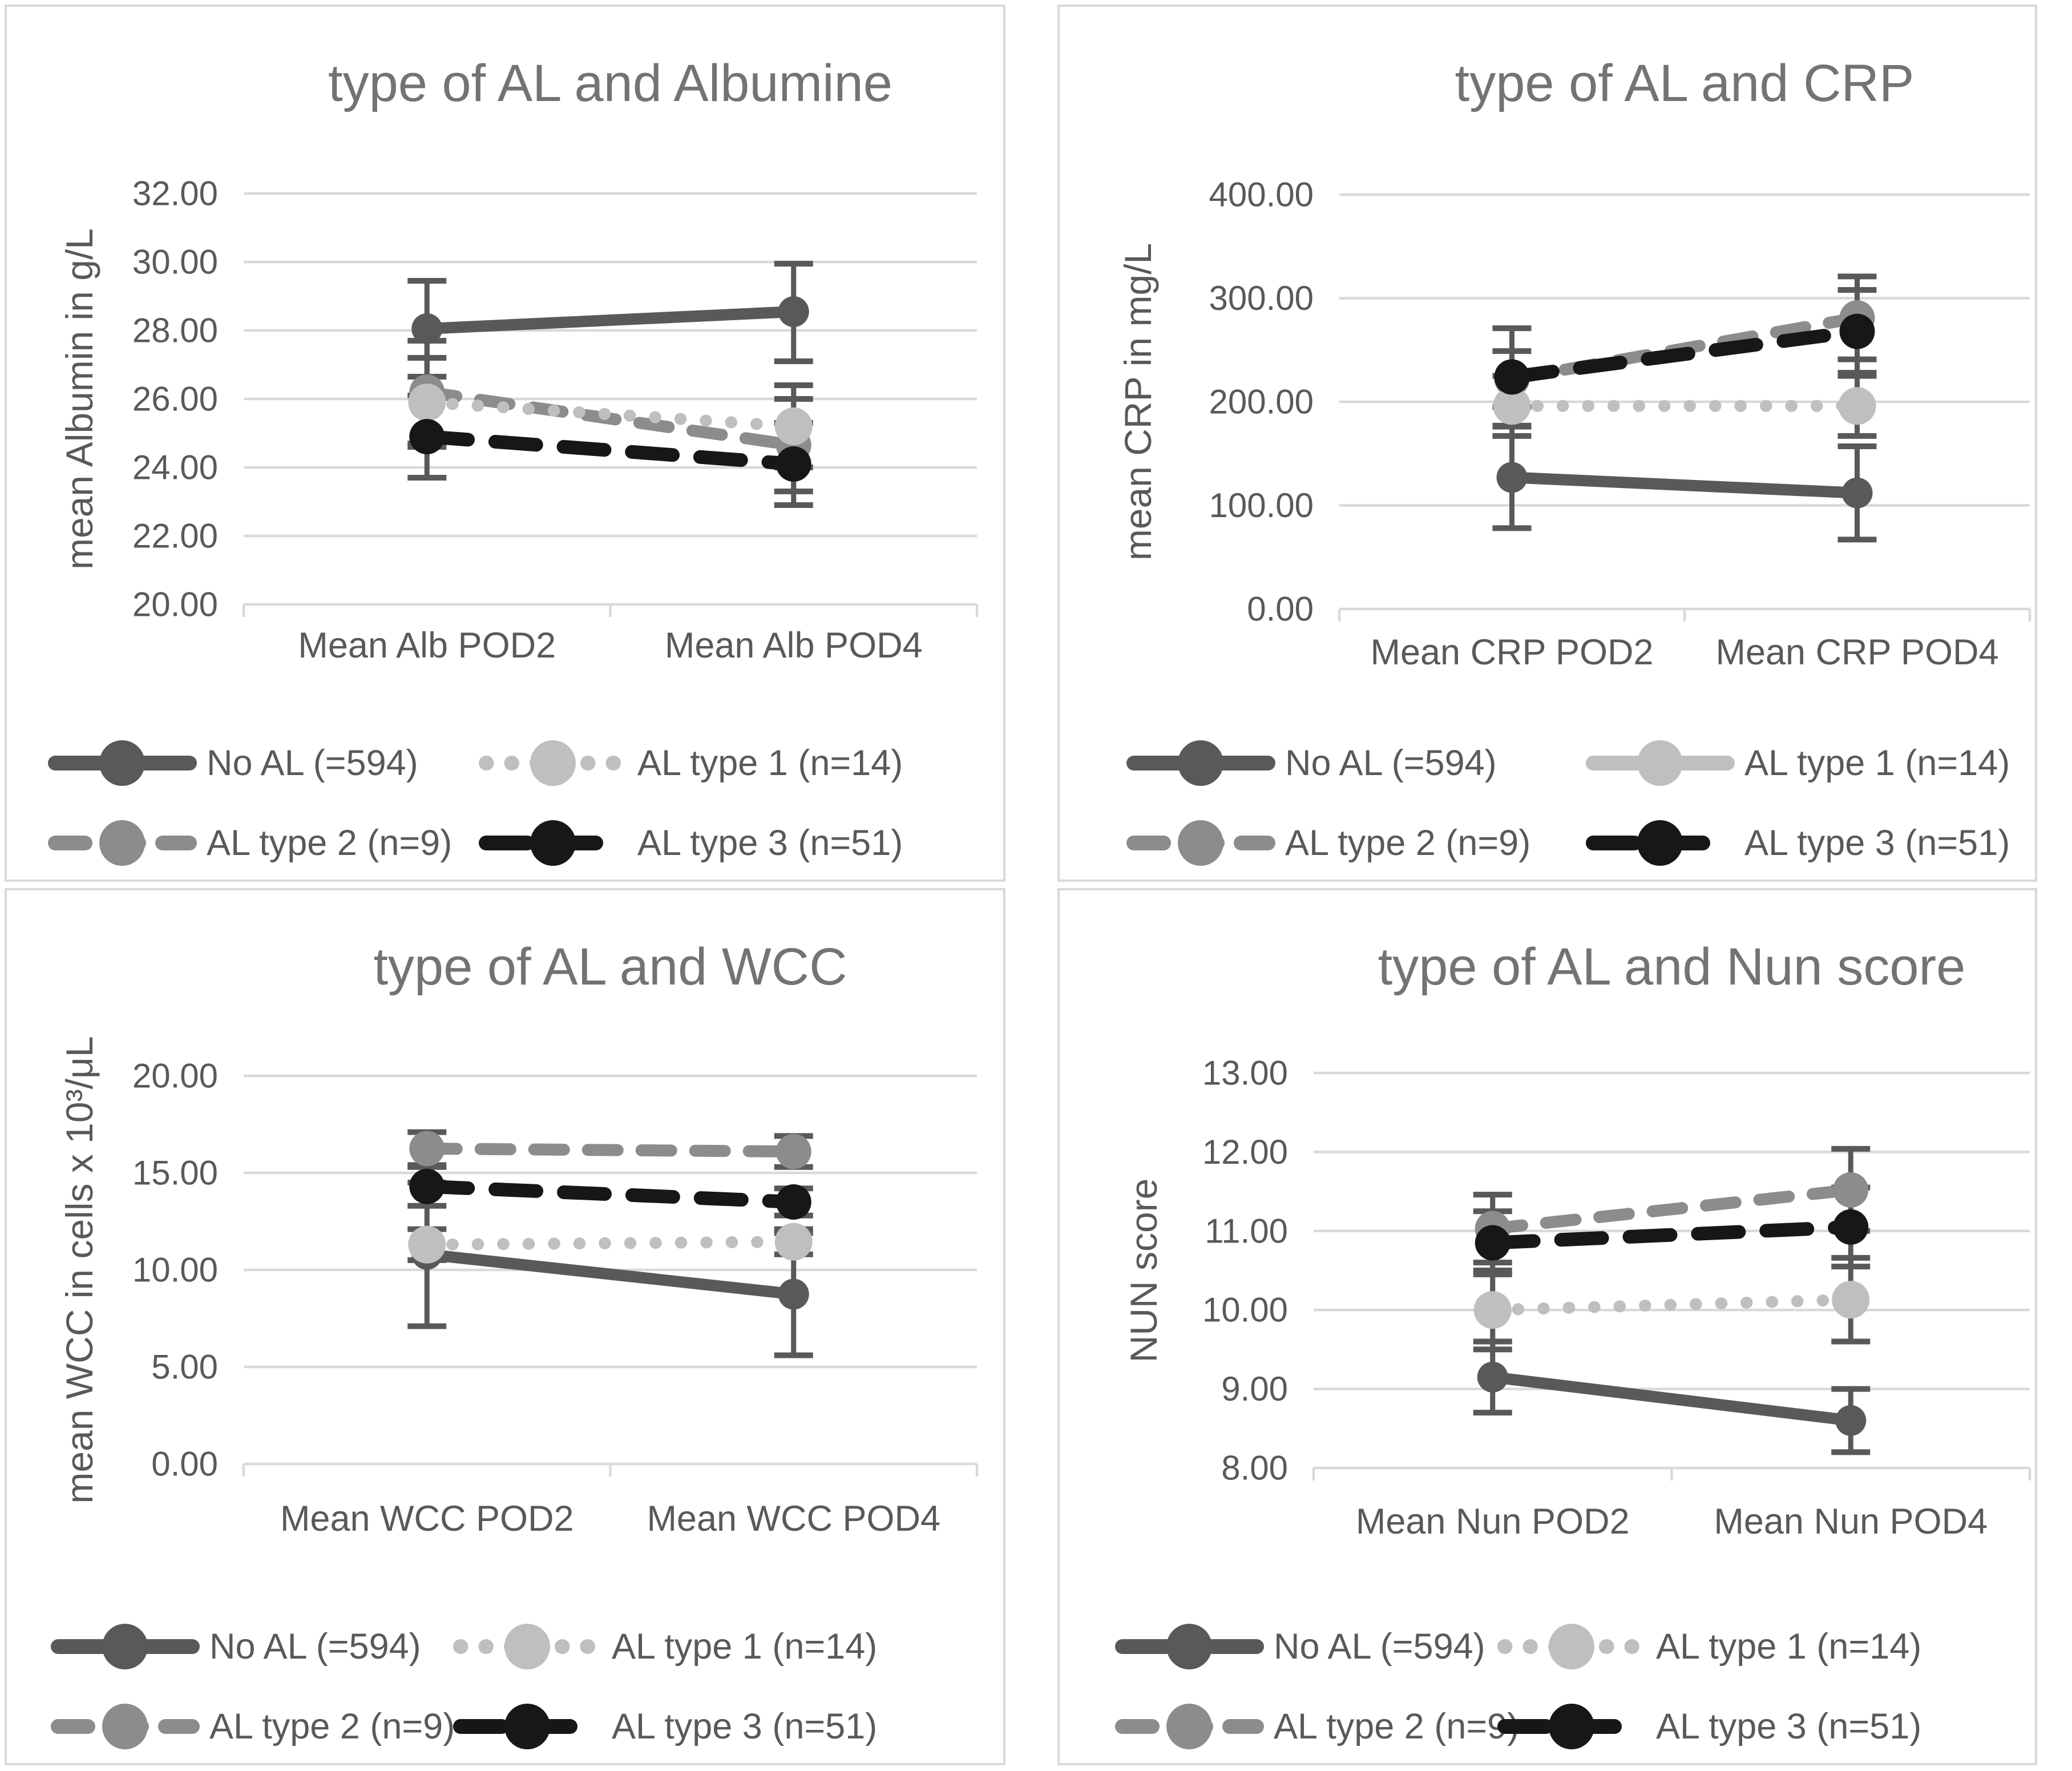 Image resolution: width=2072 pixels, height=1771 pixels. Describe the element at coordinates (184, 1464) in the screenshot. I see `y-tick-label: 0.00` at that location.